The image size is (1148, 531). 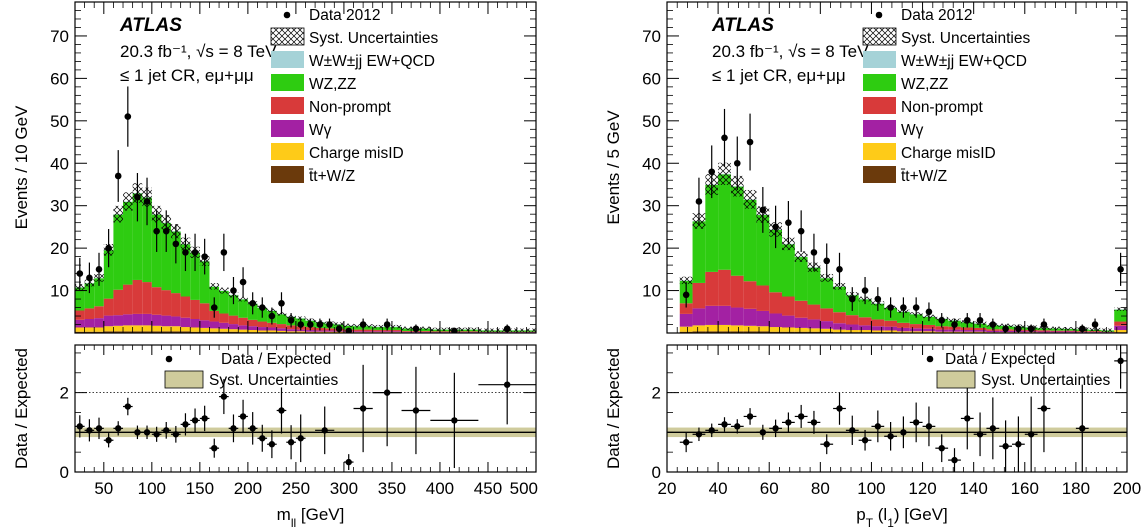 I want to click on ratio-frame, so click(x=897, y=408).